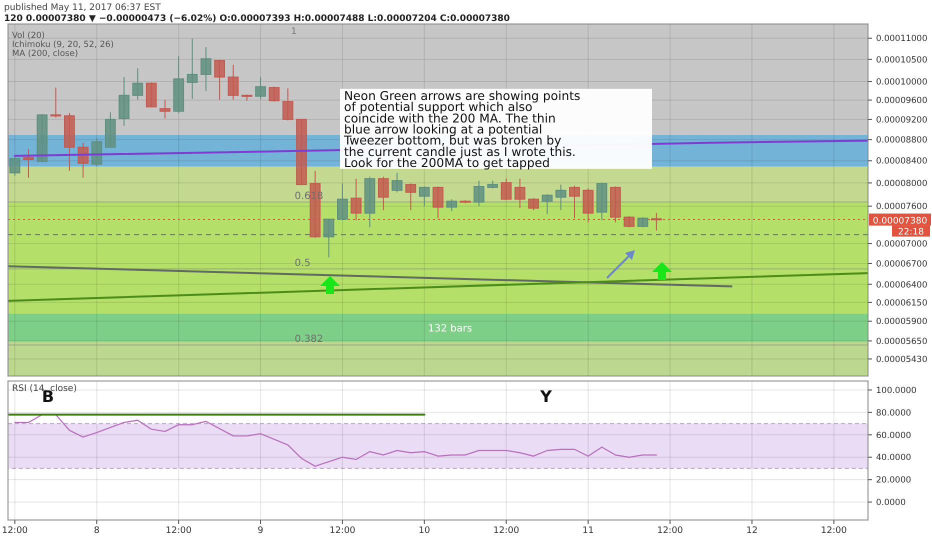 Image resolution: width=932 pixels, height=550 pixels. Describe the element at coordinates (902, 245) in the screenshot. I see `y-tick-label: 0.00007000` at that location.